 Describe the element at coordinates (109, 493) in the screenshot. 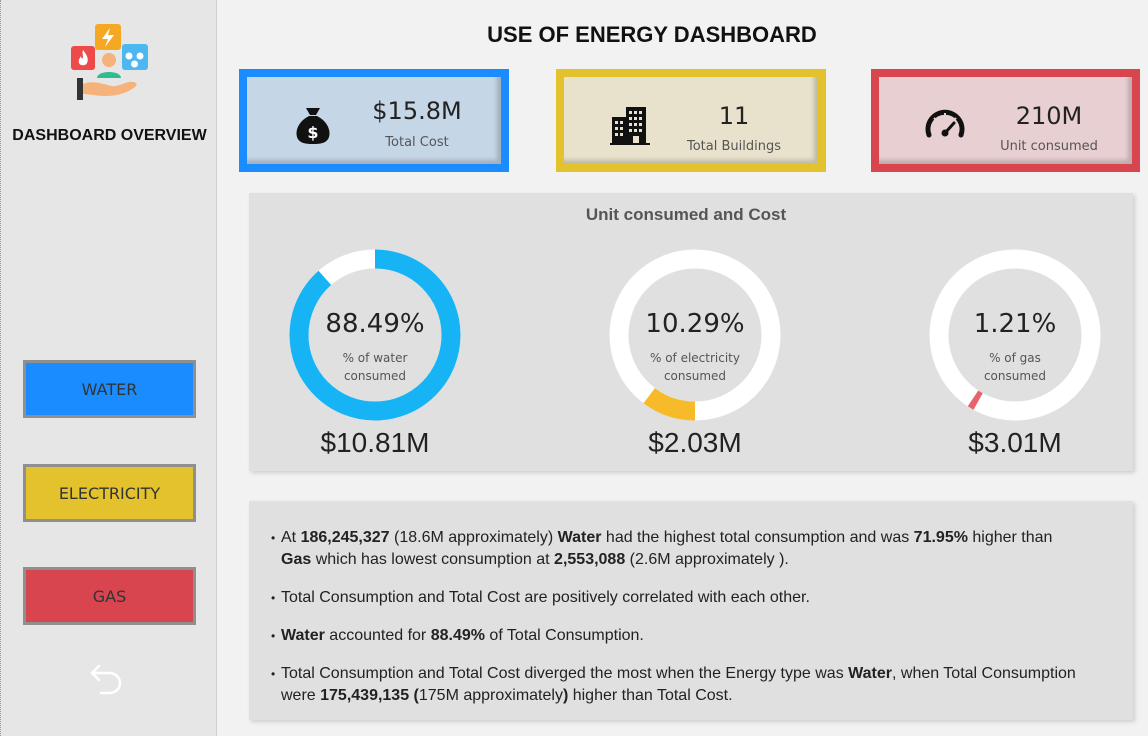

I see `electricity-button: ELECTRICITY` at that location.